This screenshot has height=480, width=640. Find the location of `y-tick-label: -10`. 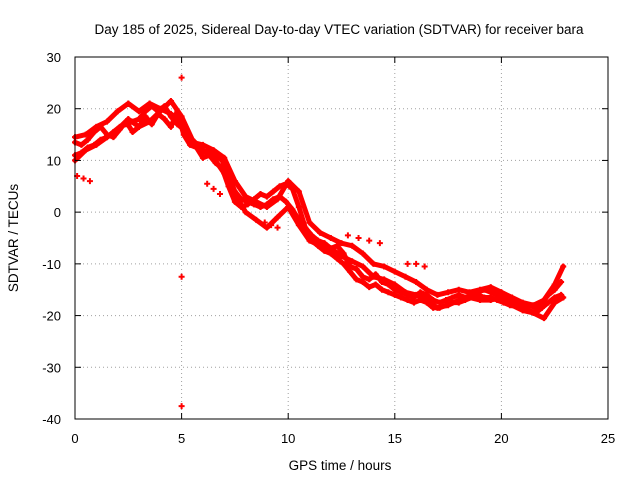

y-tick-label: -10 is located at coordinates (51, 264).